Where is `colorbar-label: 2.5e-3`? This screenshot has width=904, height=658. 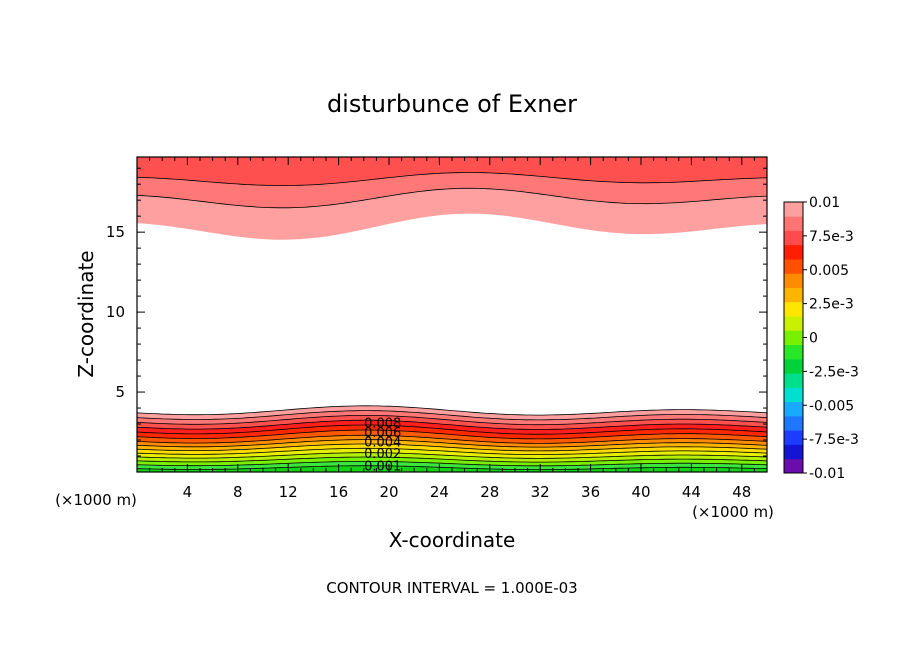
colorbar-label: 2.5e-3 is located at coordinates (831, 305).